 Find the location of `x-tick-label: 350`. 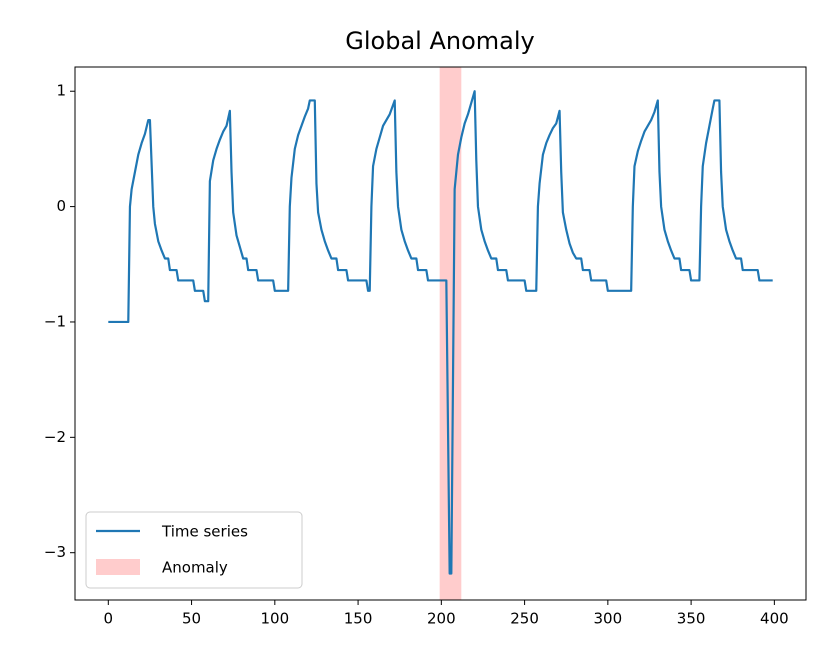

x-tick-label: 350 is located at coordinates (691, 619).